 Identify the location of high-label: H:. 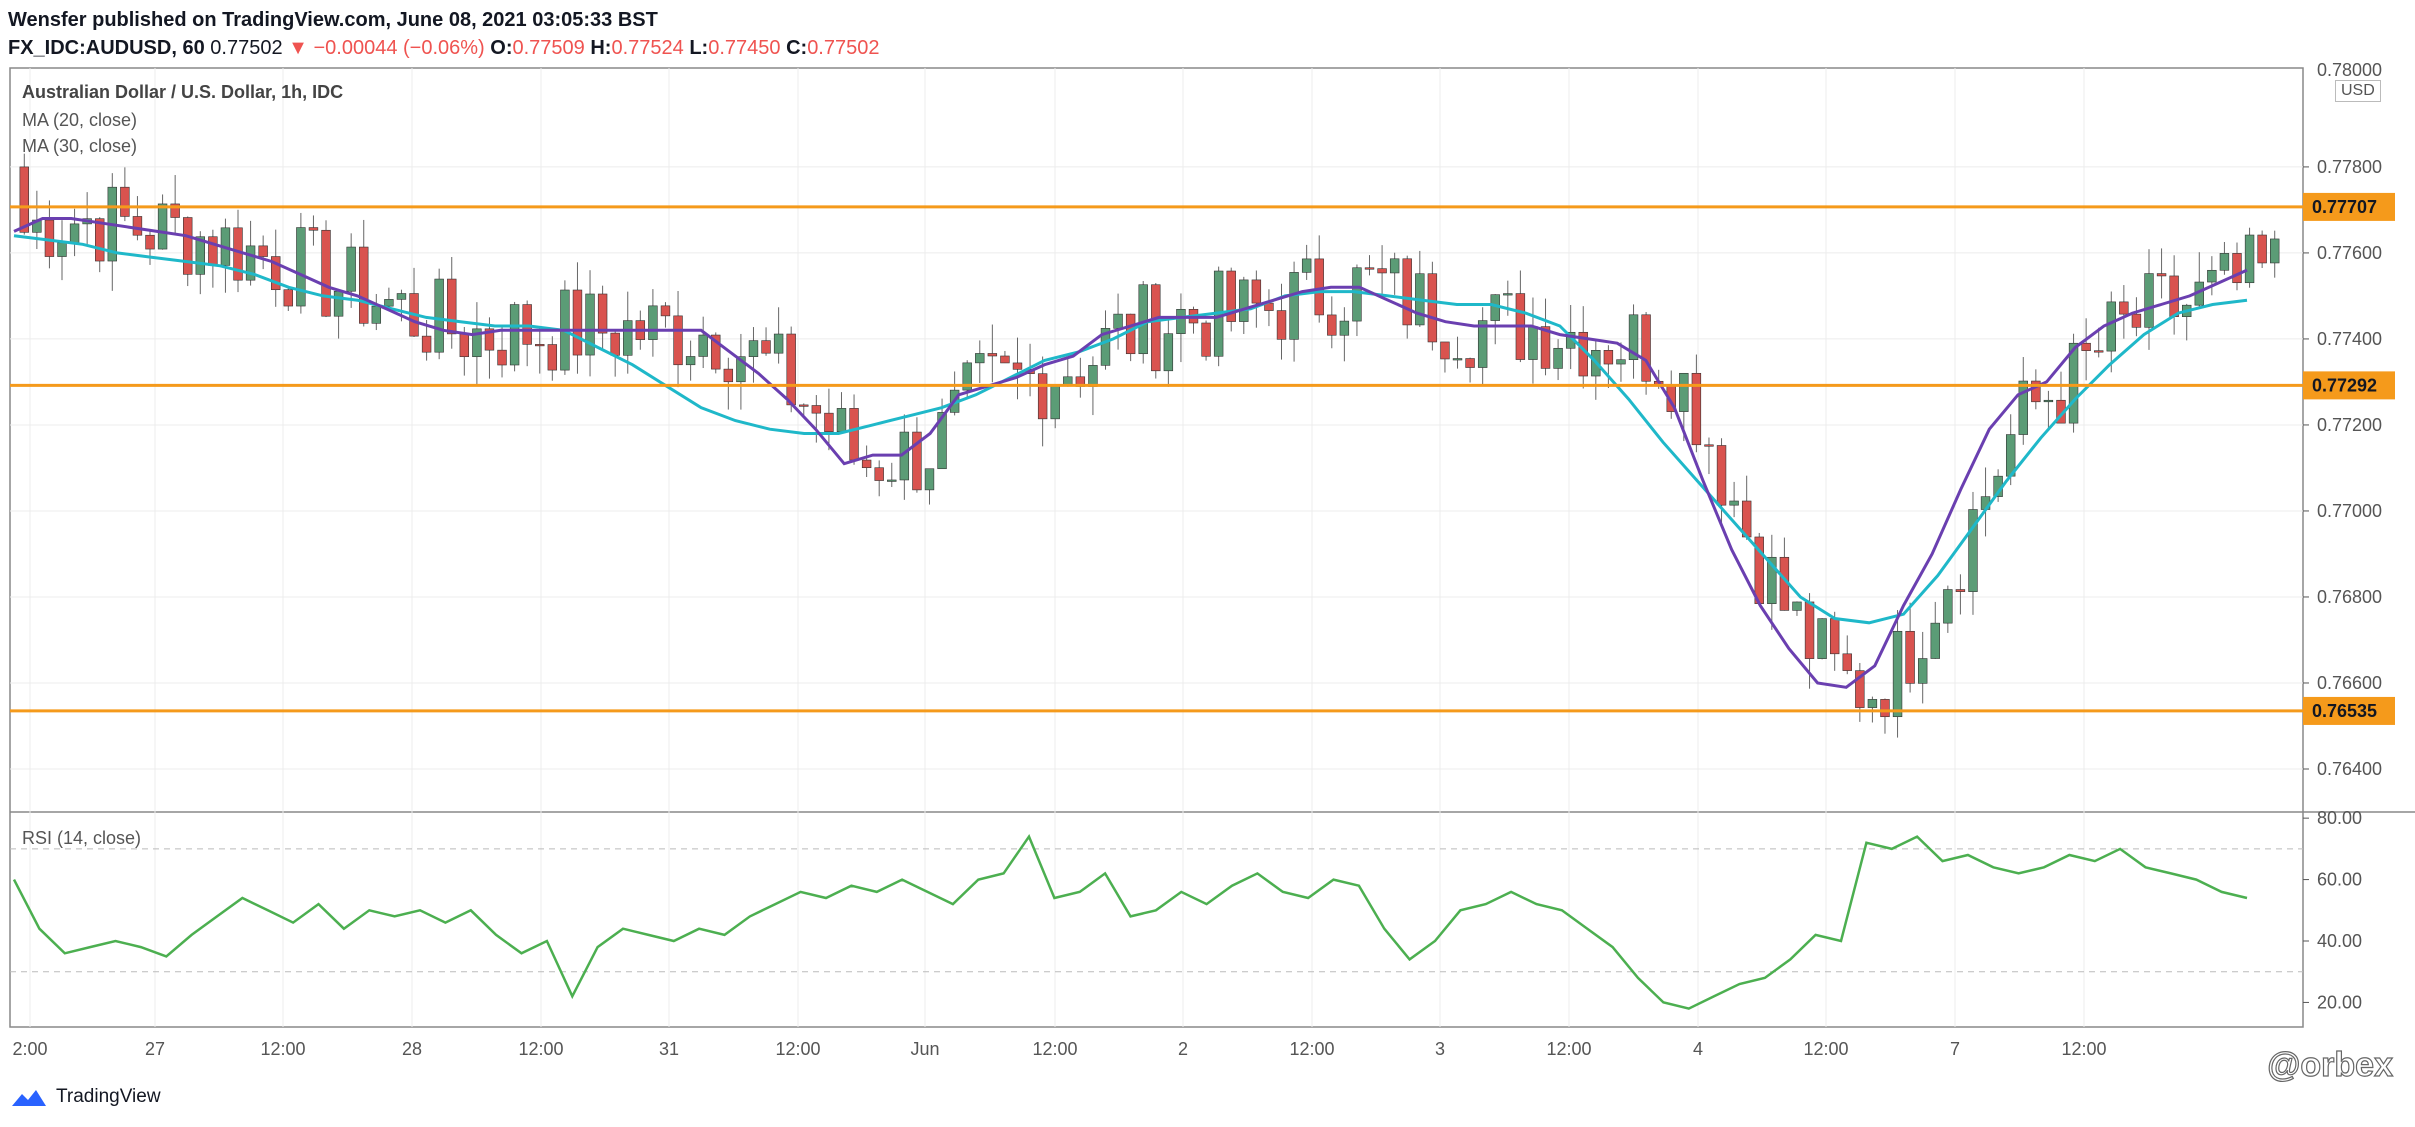
(601, 48).